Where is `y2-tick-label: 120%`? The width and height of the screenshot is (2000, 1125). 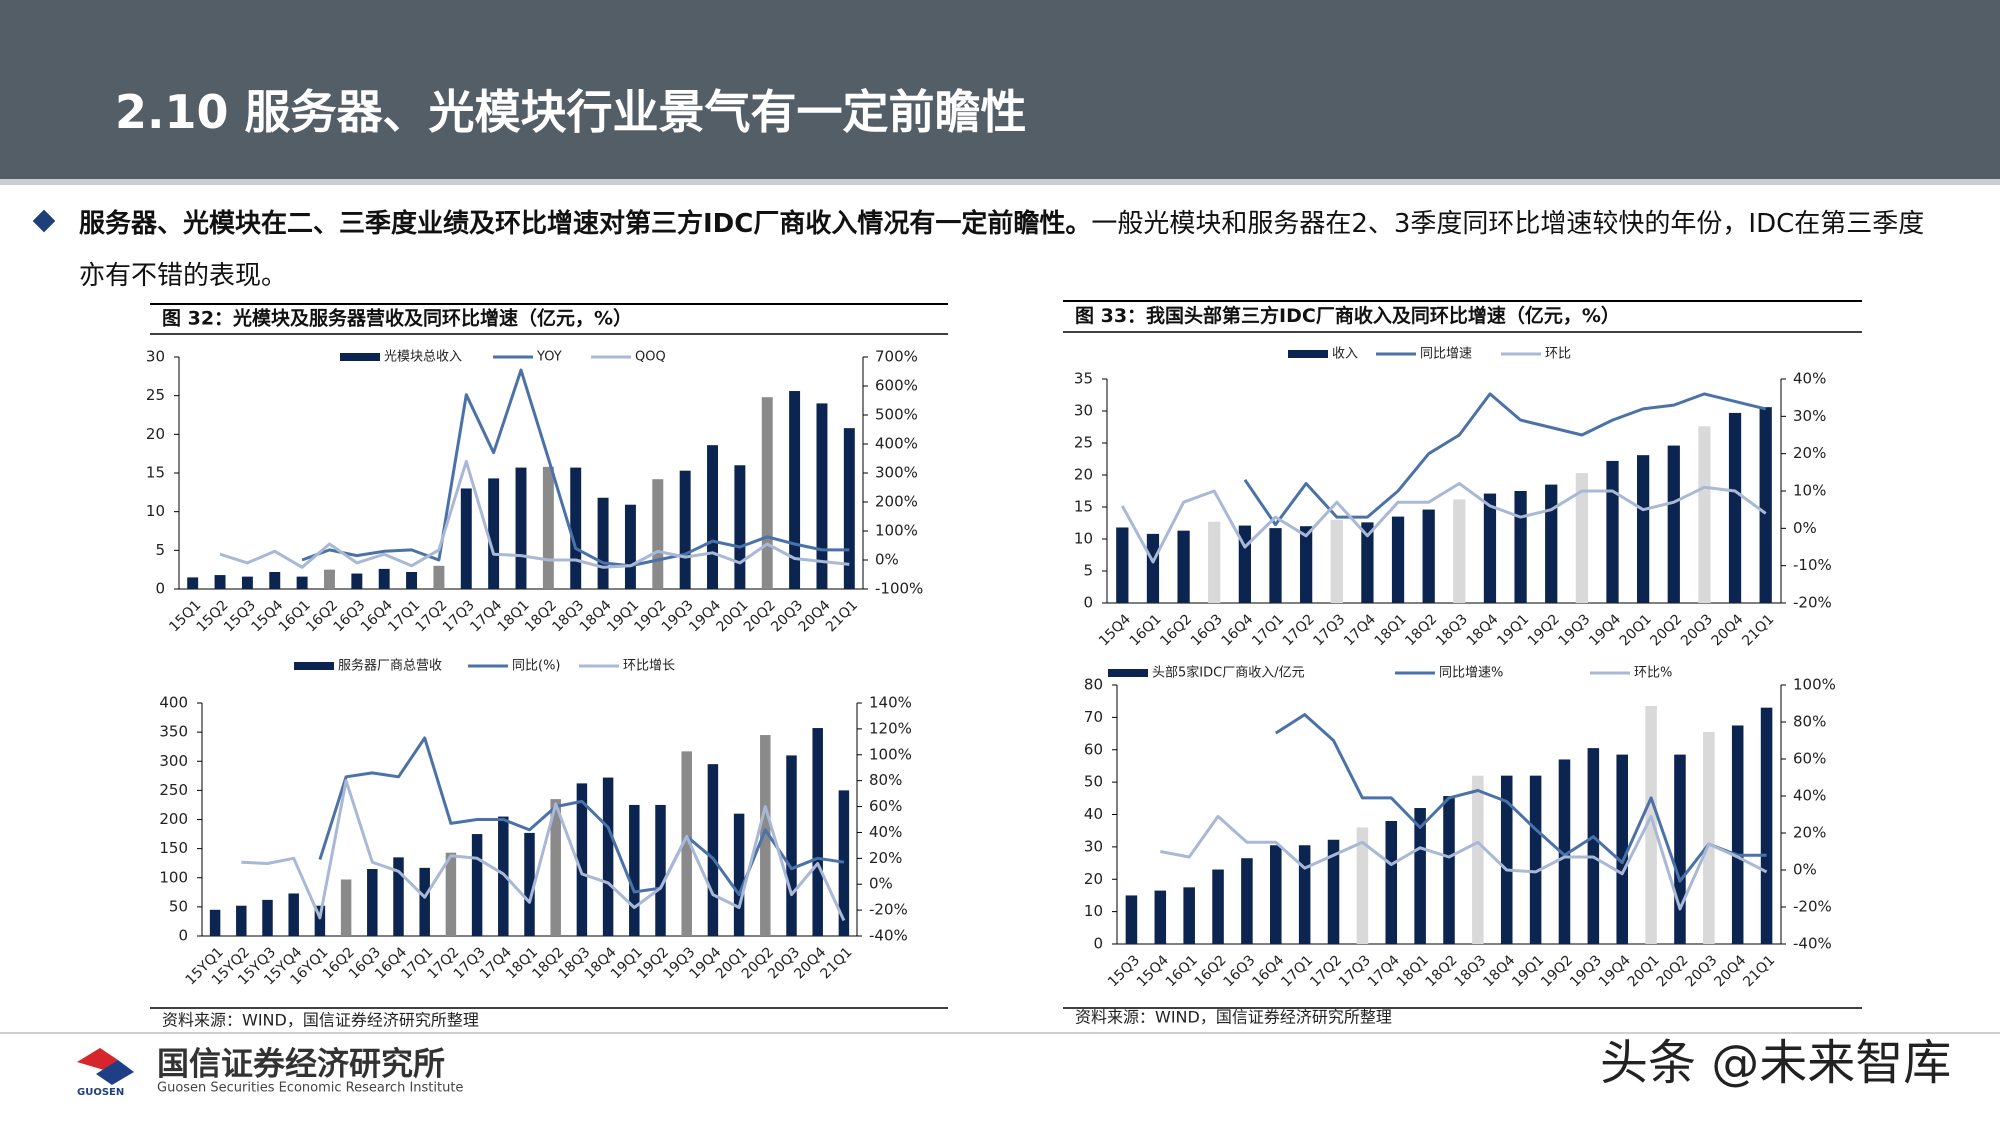
y2-tick-label: 120% is located at coordinates (890, 728).